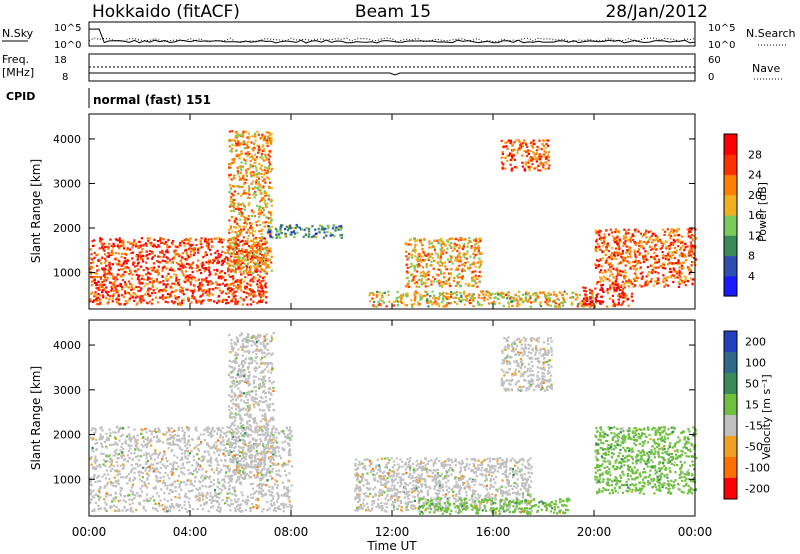 Image resolution: width=800 pixels, height=554 pixels. Describe the element at coordinates (730, 246) in the screenshot. I see `power-colorbar-segment` at that location.